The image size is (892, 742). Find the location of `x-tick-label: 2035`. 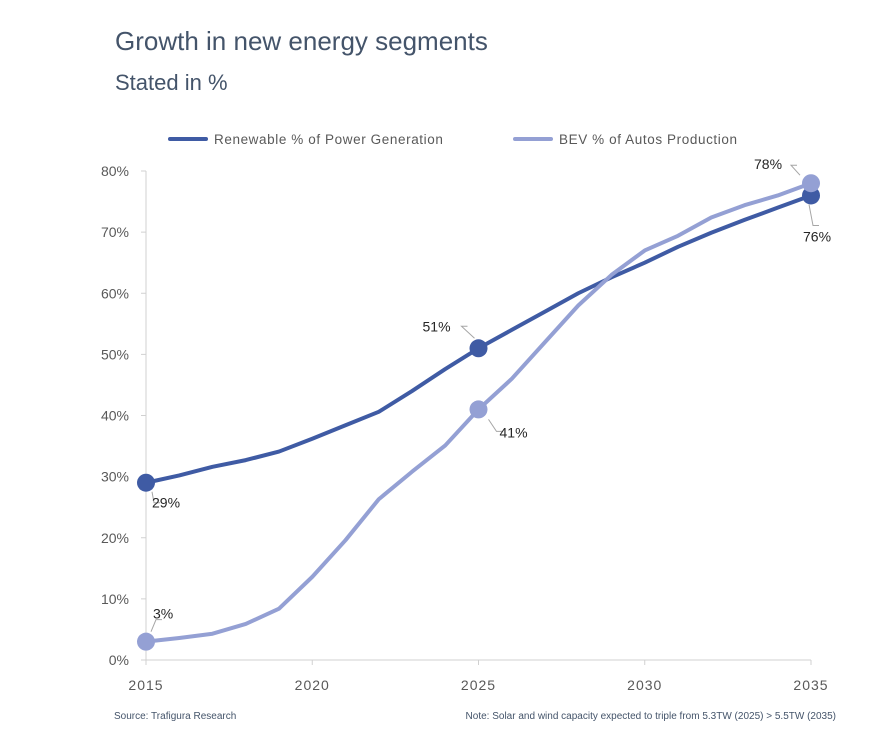

x-tick-label: 2035 is located at coordinates (810, 685).